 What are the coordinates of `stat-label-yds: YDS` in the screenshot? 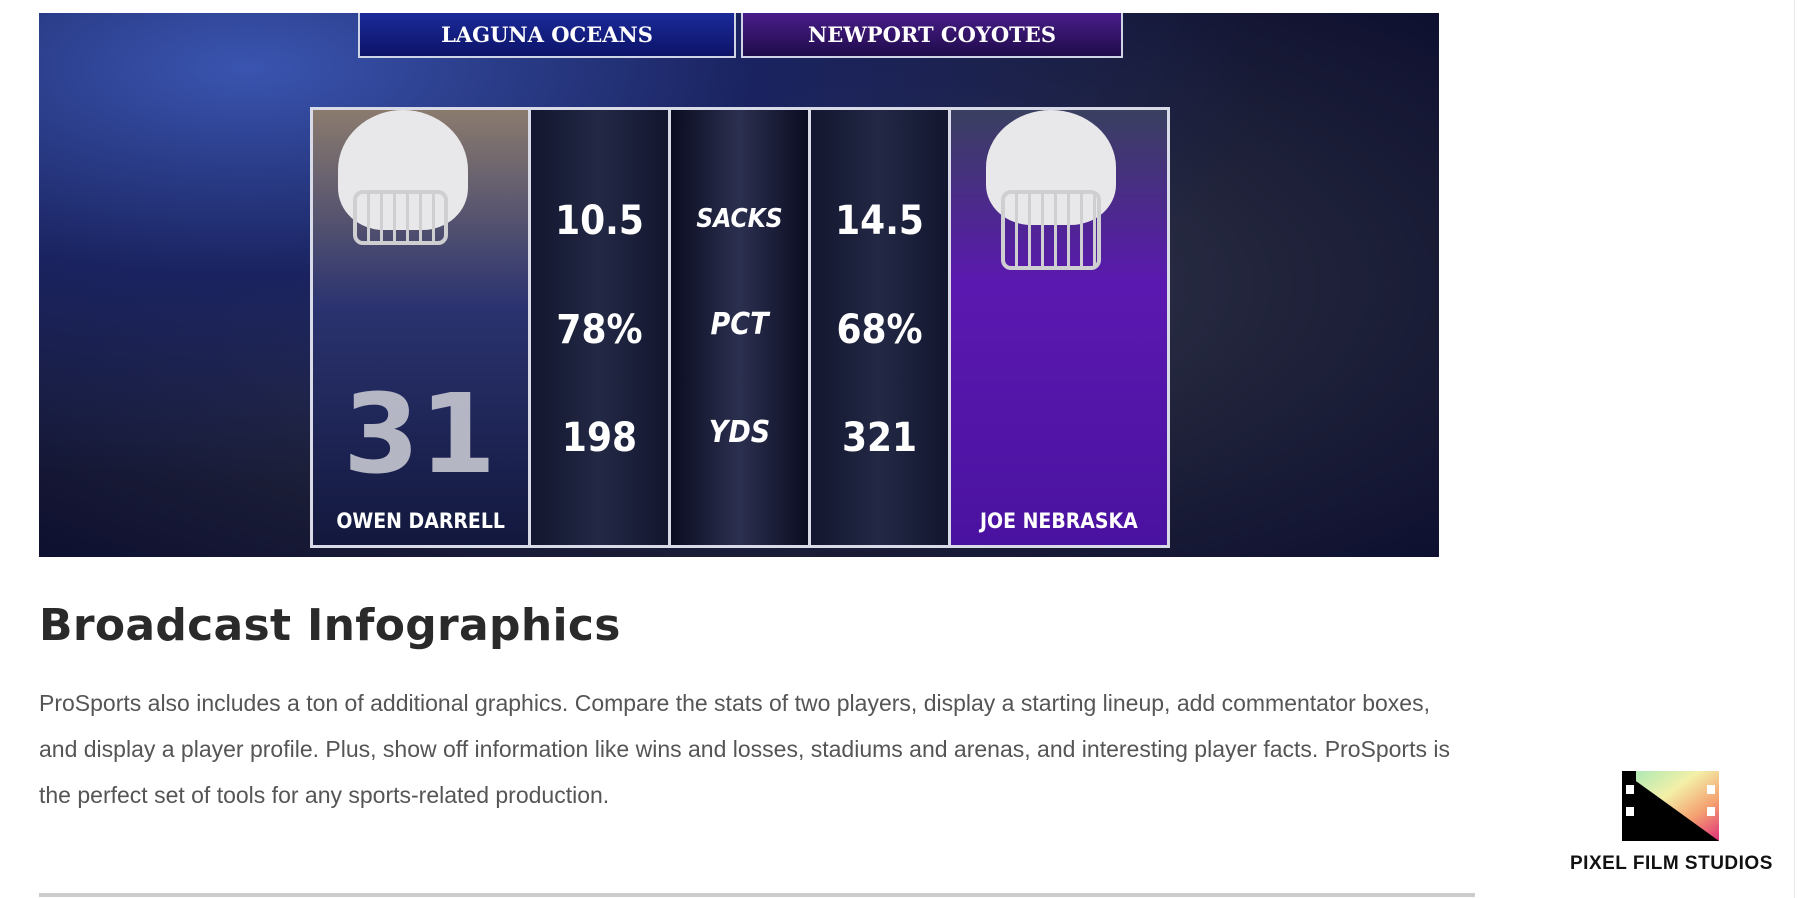 It's located at (739, 432).